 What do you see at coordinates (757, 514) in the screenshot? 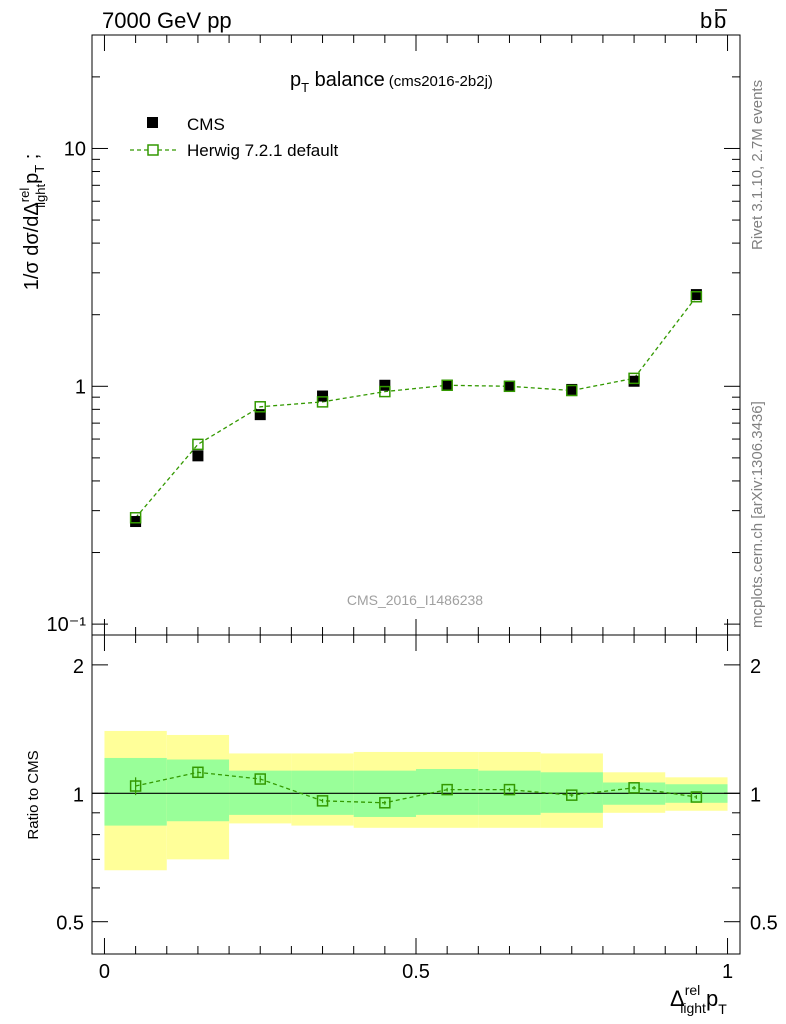
I see `mcplots-label: mcplots.cern.ch [arXiv:1306.3436]` at bounding box center [757, 514].